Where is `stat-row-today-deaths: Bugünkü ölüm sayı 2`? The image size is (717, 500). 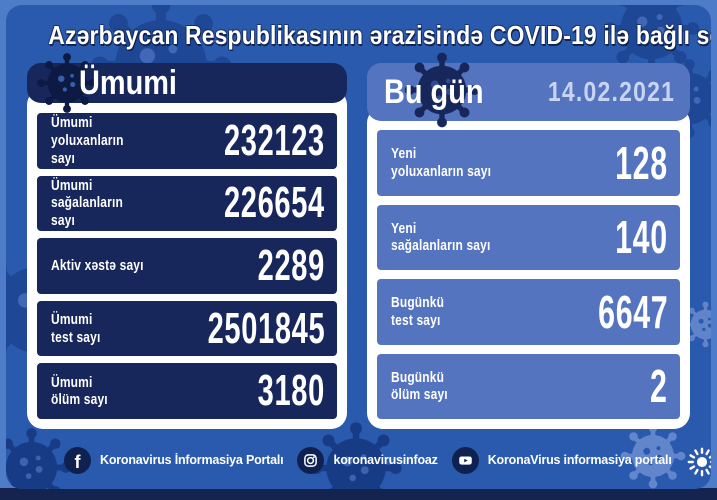 stat-row-today-deaths: Bugünkü ölüm sayı 2 is located at coordinates (528, 386).